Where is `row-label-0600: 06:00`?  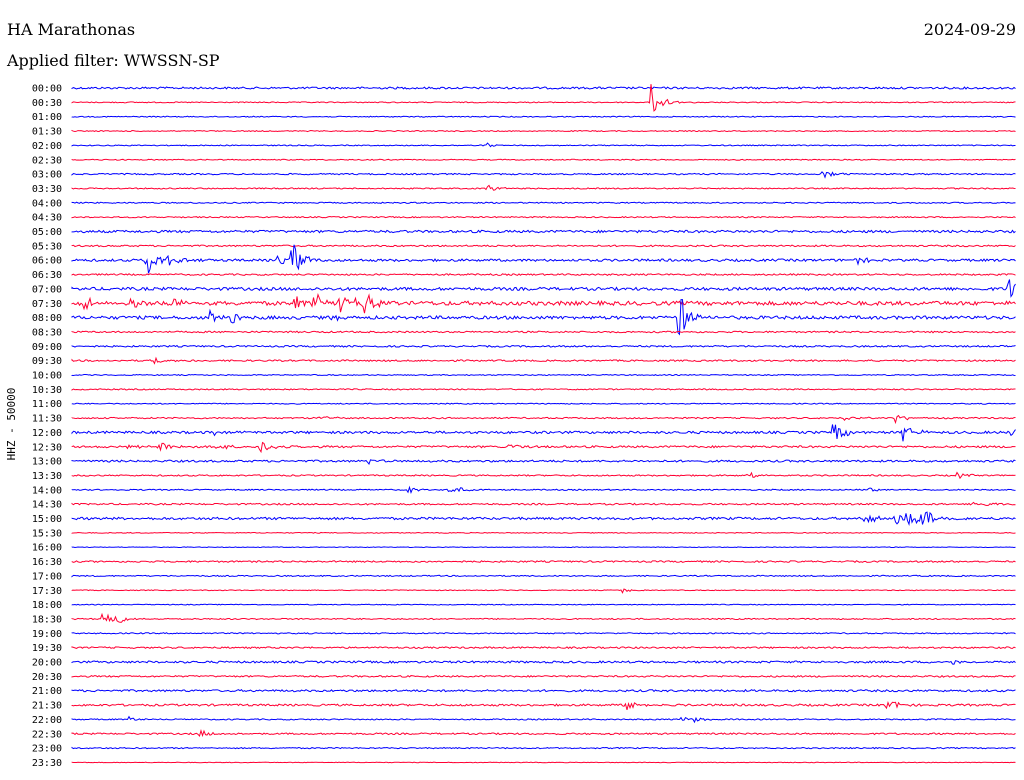
row-label-0600: 06:00 is located at coordinates (47, 261).